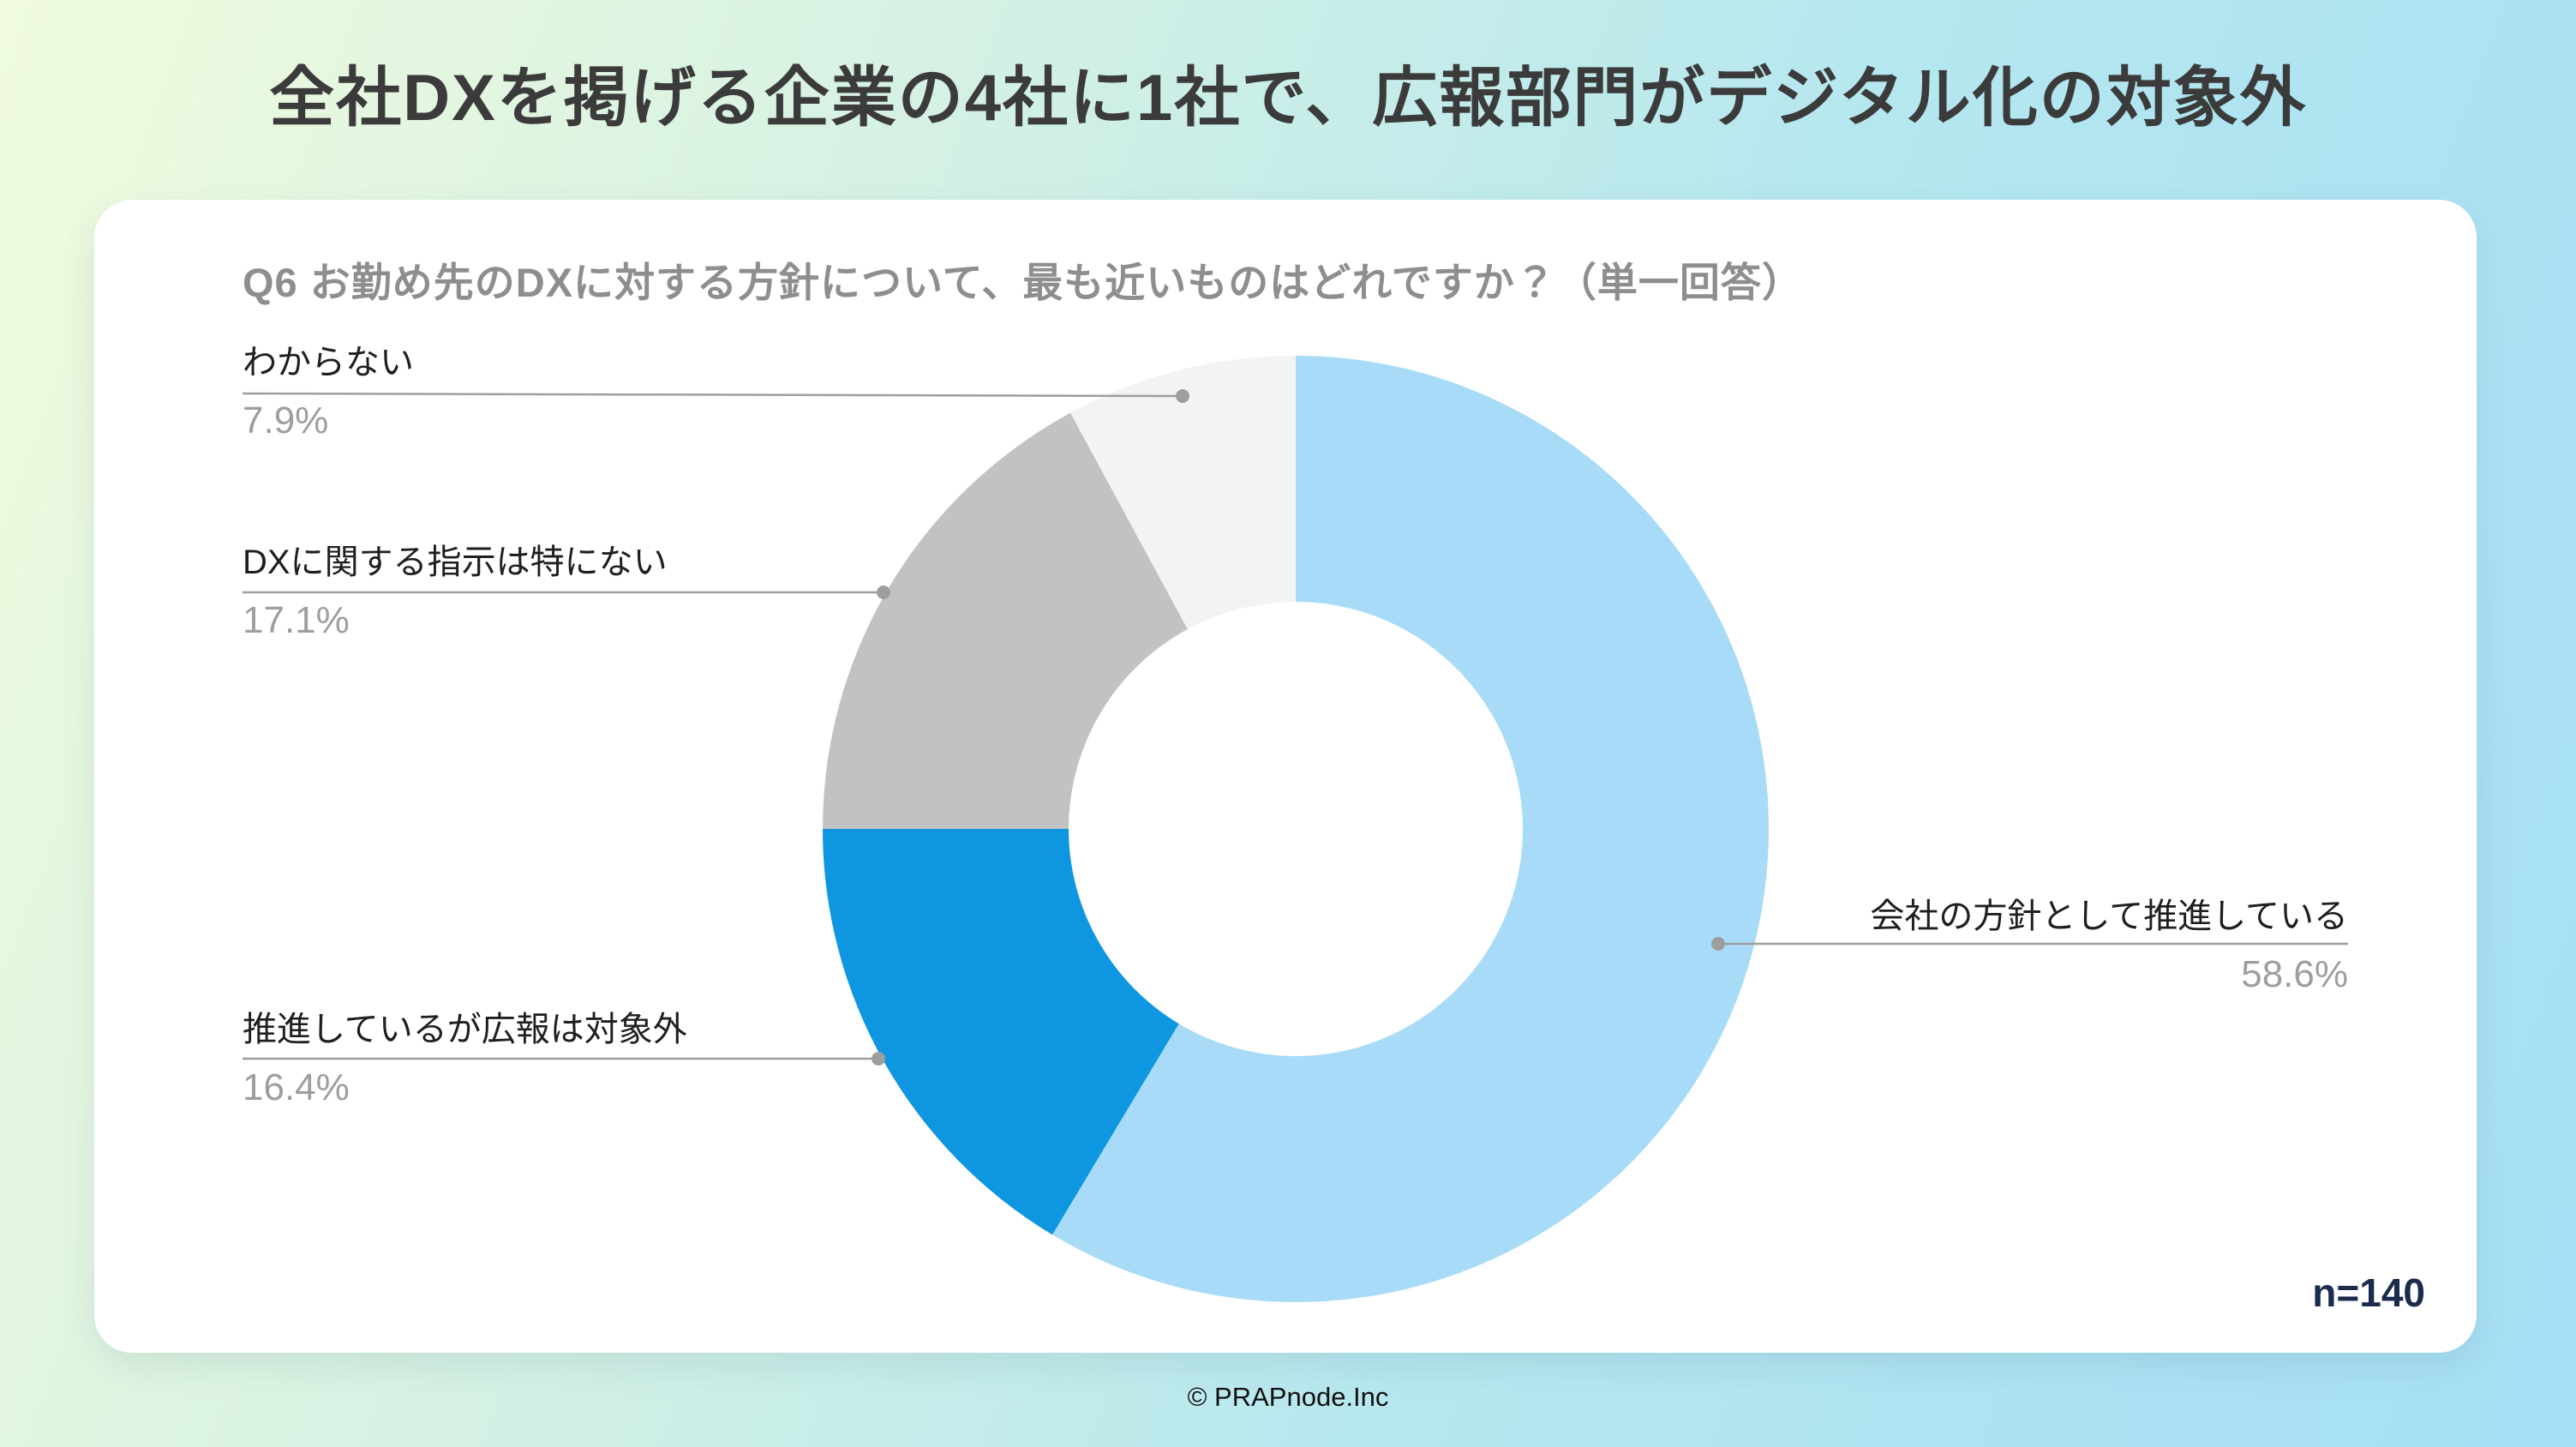 The image size is (2576, 1447). Describe the element at coordinates (1023, 282) in the screenshot. I see `chart-title: Q6 お勤め先のDXに対する方針について、最も近いものはどれですか？（単一回答）` at that location.